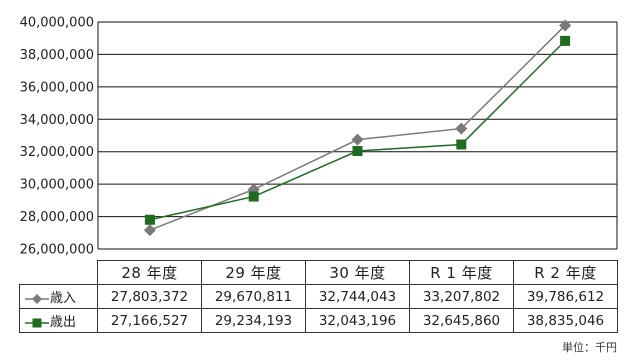 This screenshot has width=637, height=360. Describe the element at coordinates (357, 272) in the screenshot. I see `category-header: 30 年度` at that location.